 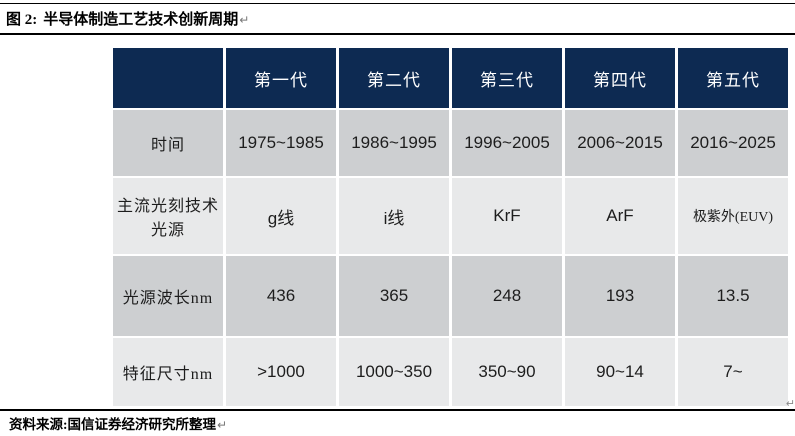 What do you see at coordinates (733, 372) in the screenshot?
I see `cell-feature-gen5: 7~` at bounding box center [733, 372].